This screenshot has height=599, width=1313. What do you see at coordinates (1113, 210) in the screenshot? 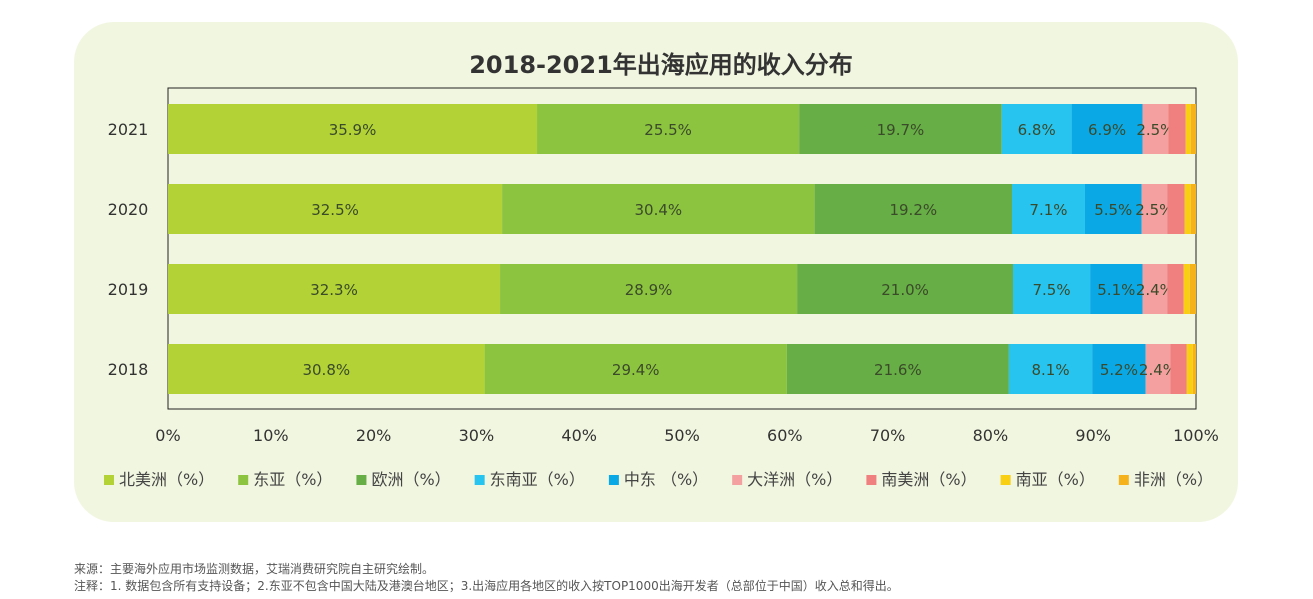
I see `data-label: 5.5%` at bounding box center [1113, 210].